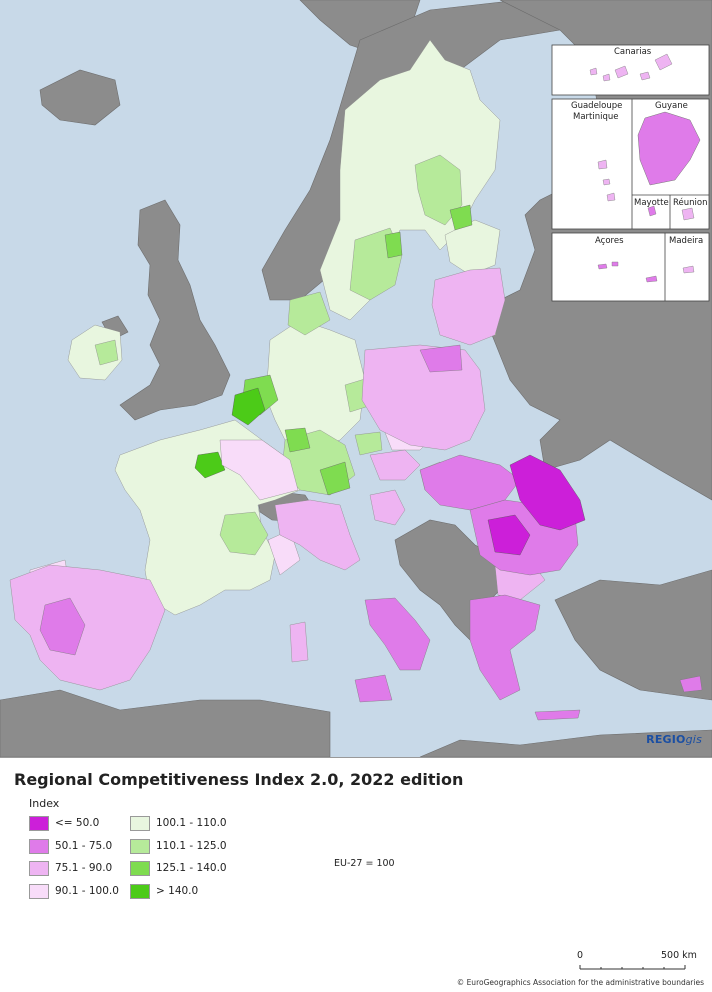  I want to click on legend-item: 125.1 - 140.0, so click(178, 868).